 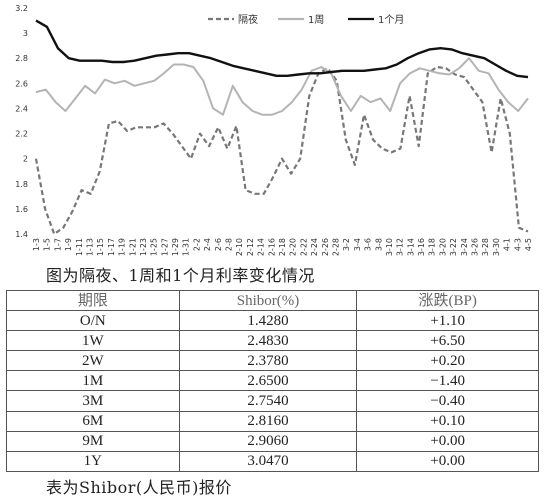 I want to click on rate-cell: 2.8160, so click(x=268, y=421).